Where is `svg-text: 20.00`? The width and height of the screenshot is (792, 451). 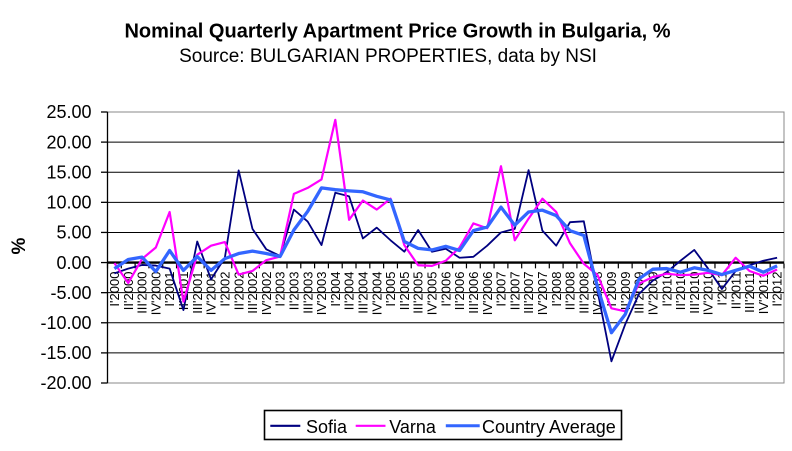 svg-text: 20.00 is located at coordinates (68, 142).